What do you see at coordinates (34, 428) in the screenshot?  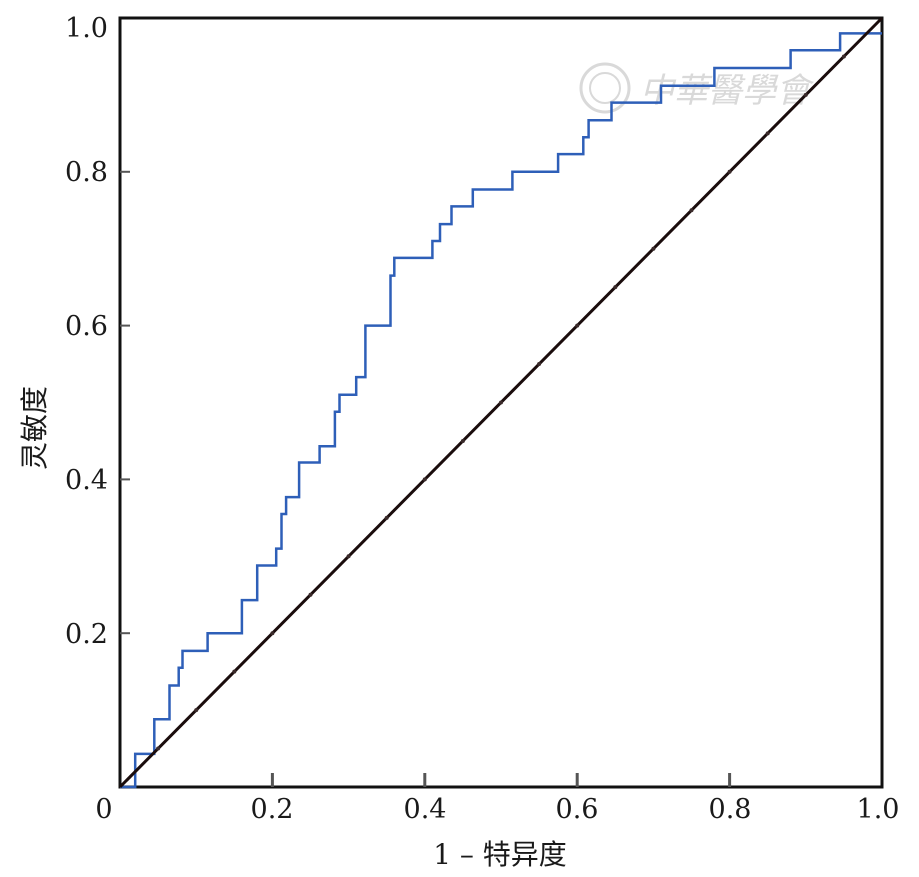 I see `y-axis-title: 灵敏度` at bounding box center [34, 428].